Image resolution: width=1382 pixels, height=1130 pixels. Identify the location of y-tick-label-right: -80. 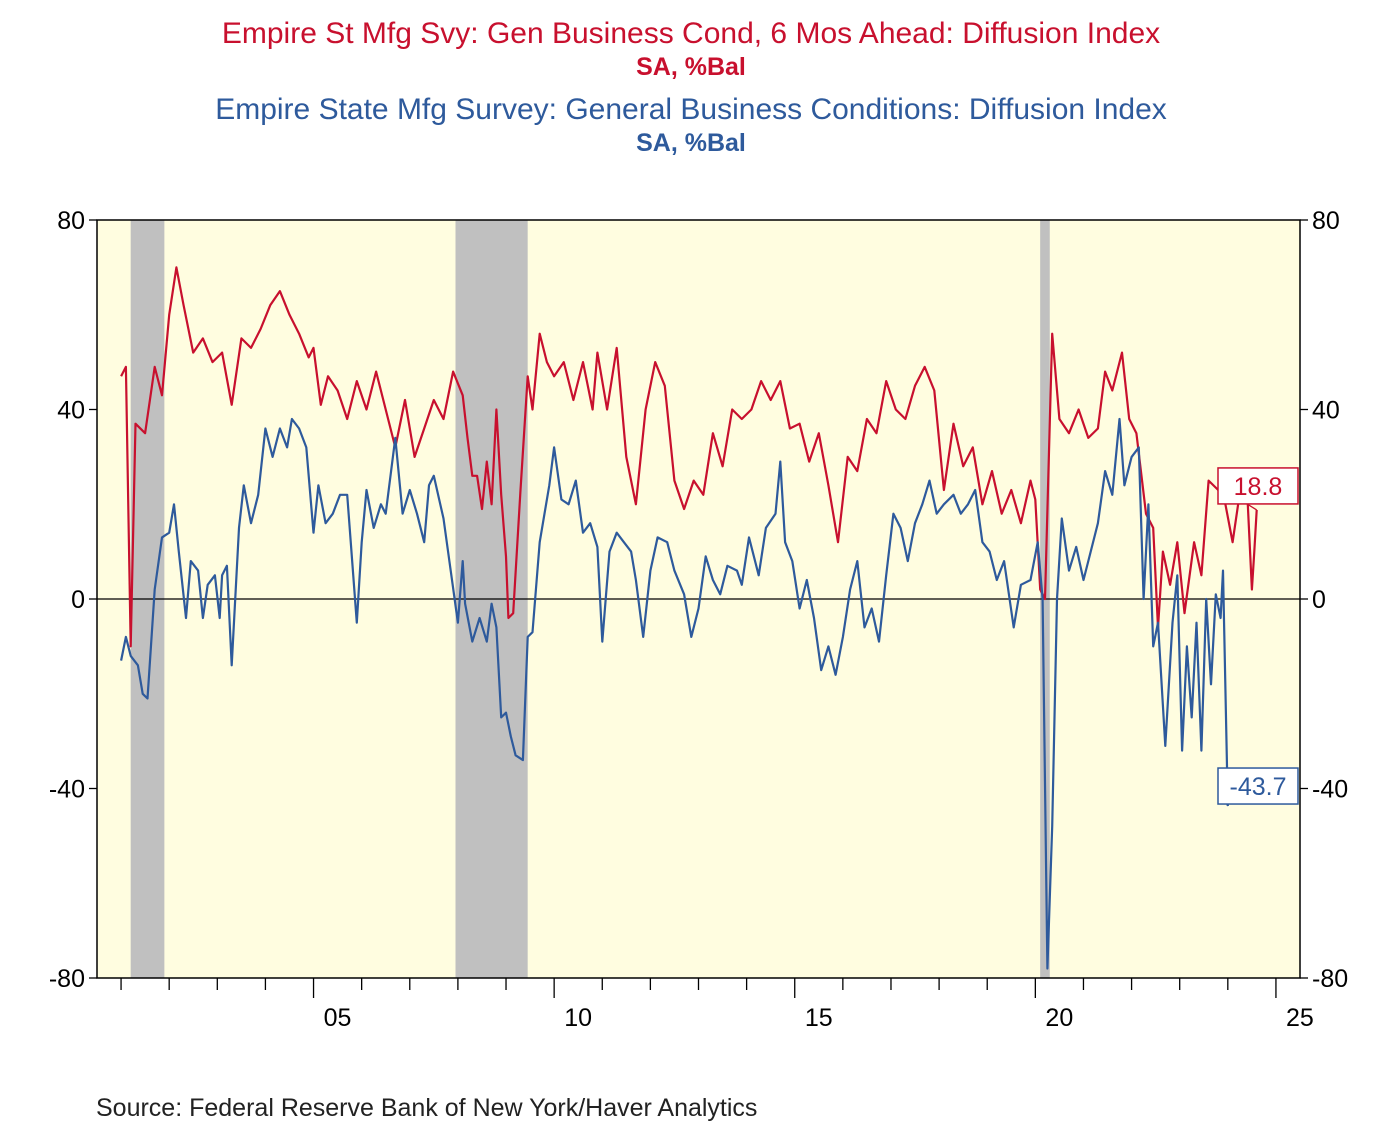
(1330, 979).